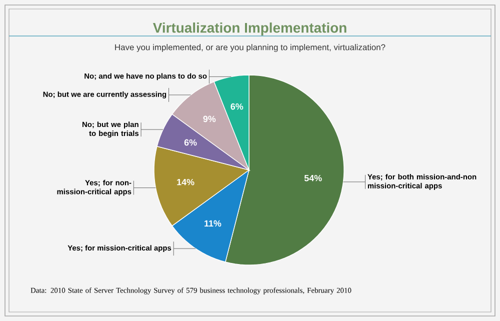 This screenshot has height=321, width=500. What do you see at coordinates (250, 48) in the screenshot?
I see `chart-subtitle: Have you implemented, or are you planning to implement, virtualization?` at bounding box center [250, 48].